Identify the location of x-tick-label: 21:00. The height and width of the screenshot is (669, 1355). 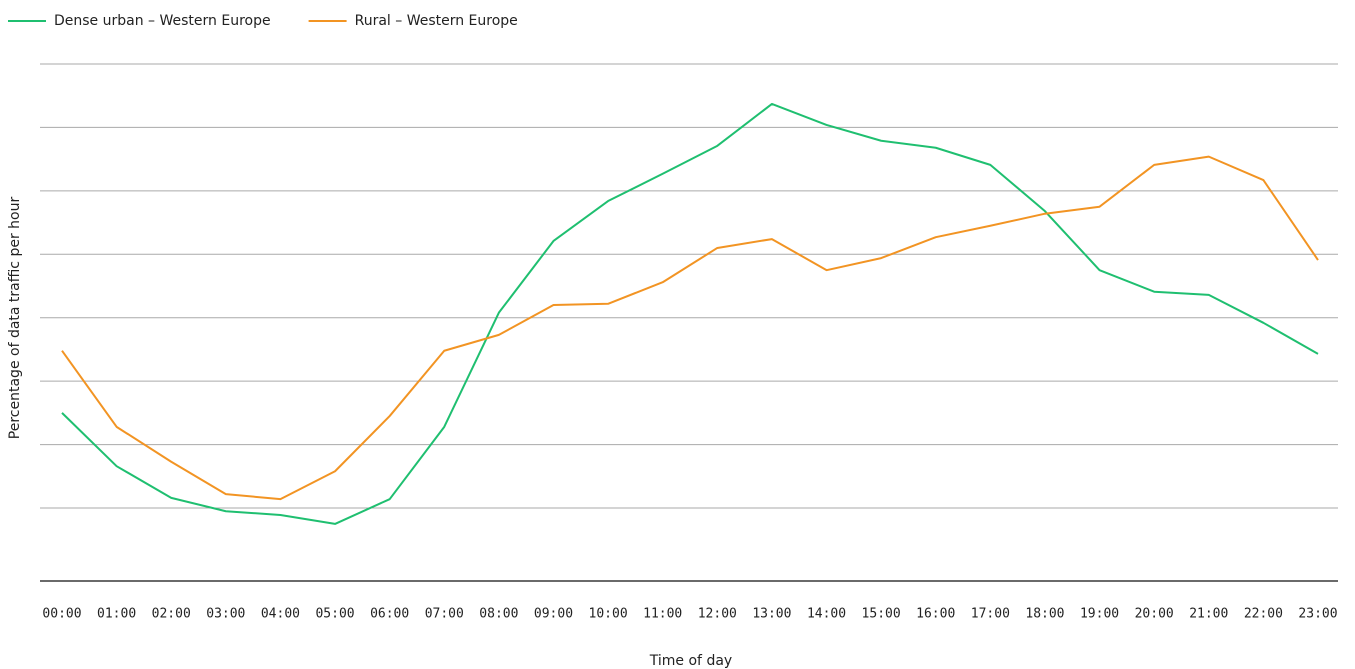
(1208, 614).